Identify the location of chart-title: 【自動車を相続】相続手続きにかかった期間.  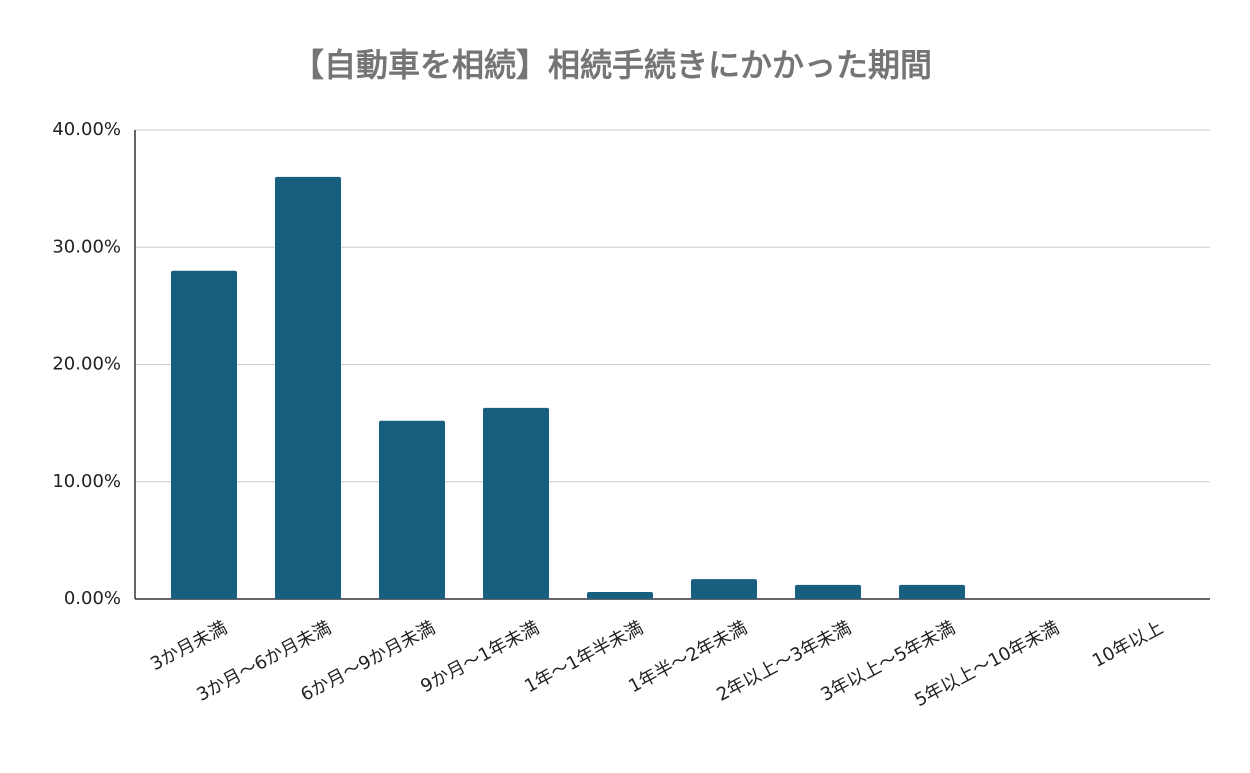
(612, 65).